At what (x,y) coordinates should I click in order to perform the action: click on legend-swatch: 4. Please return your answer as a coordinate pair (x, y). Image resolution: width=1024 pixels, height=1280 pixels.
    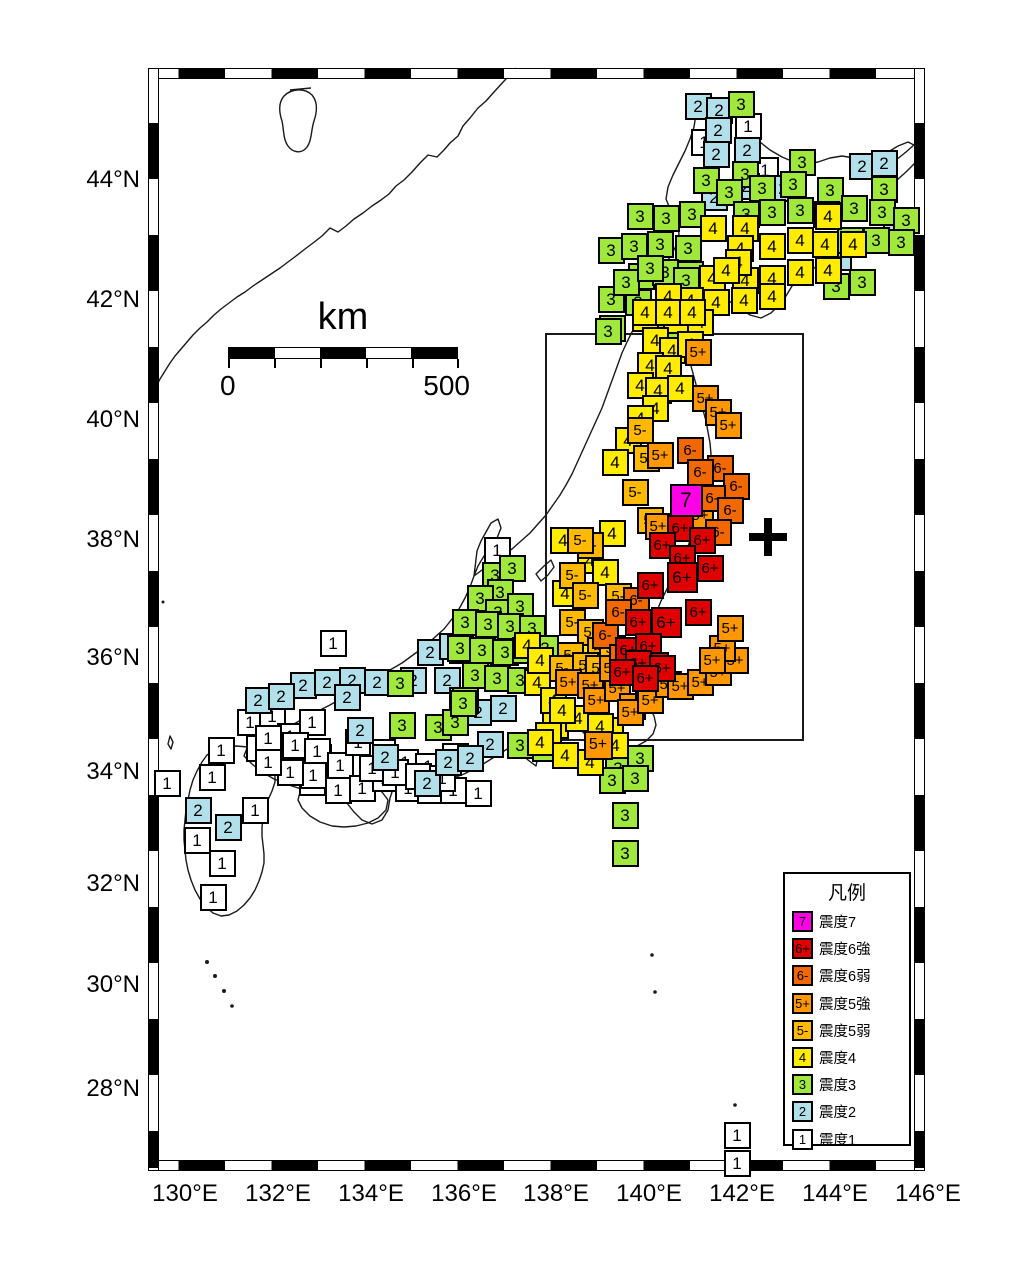
    Looking at the image, I should click on (802, 1058).